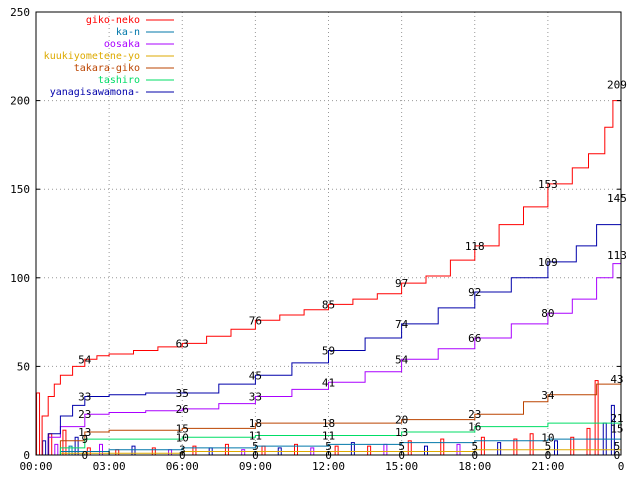 The height and width of the screenshot is (480, 640). I want to click on series-line-tashiro, so click(329, 436).